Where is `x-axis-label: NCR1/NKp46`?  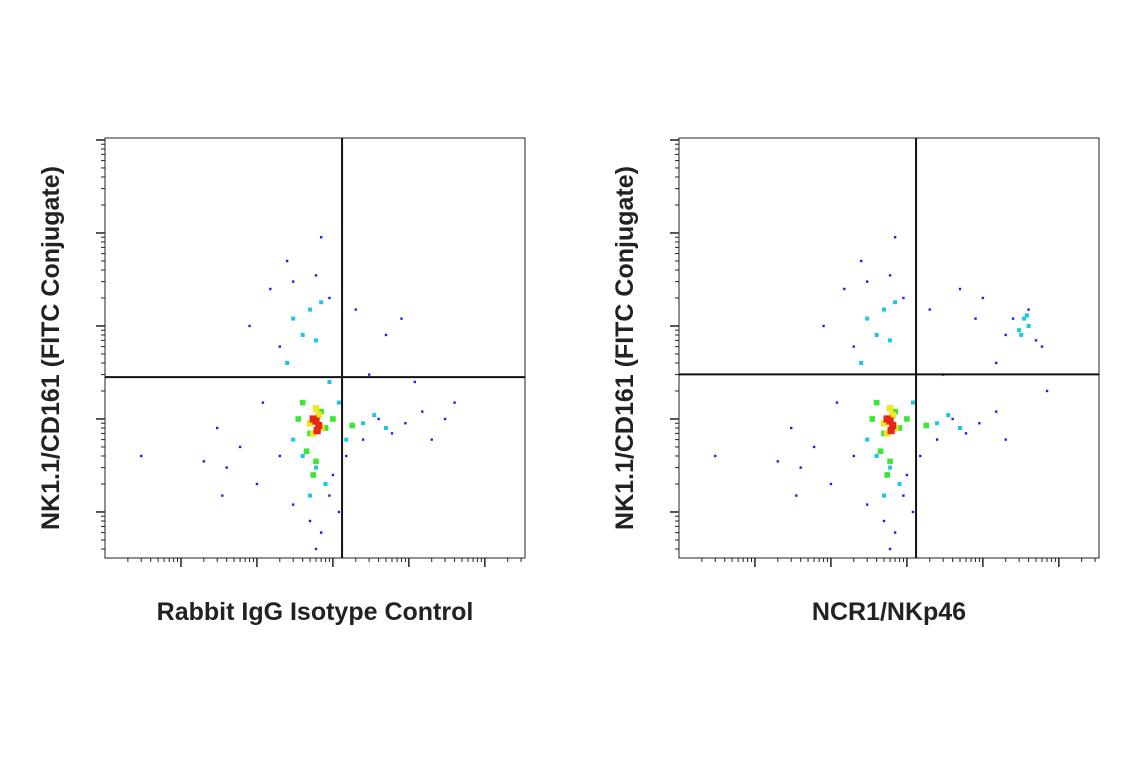
x-axis-label: NCR1/NKp46 is located at coordinates (889, 612).